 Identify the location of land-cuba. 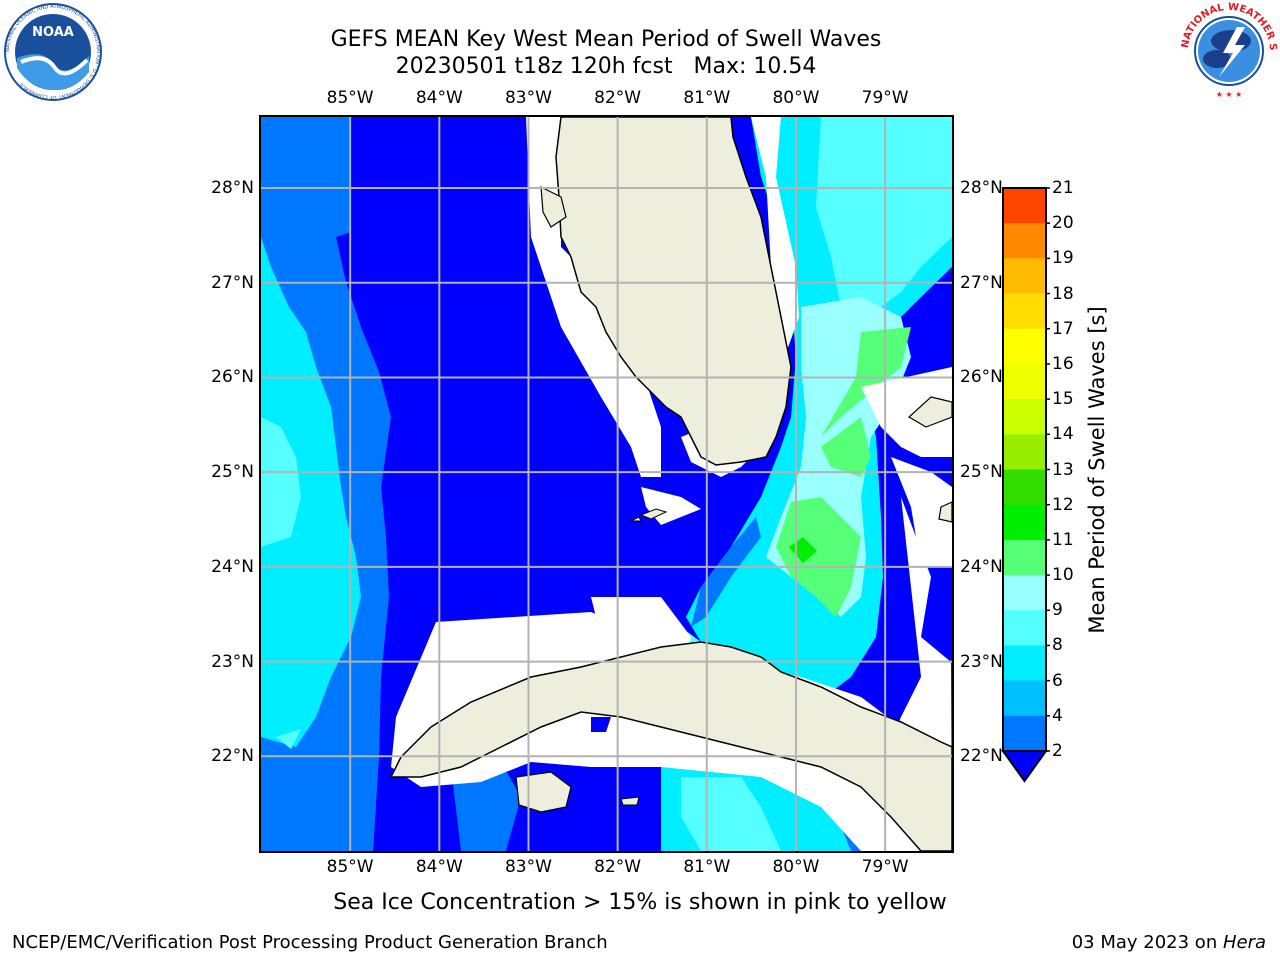
(670, 746).